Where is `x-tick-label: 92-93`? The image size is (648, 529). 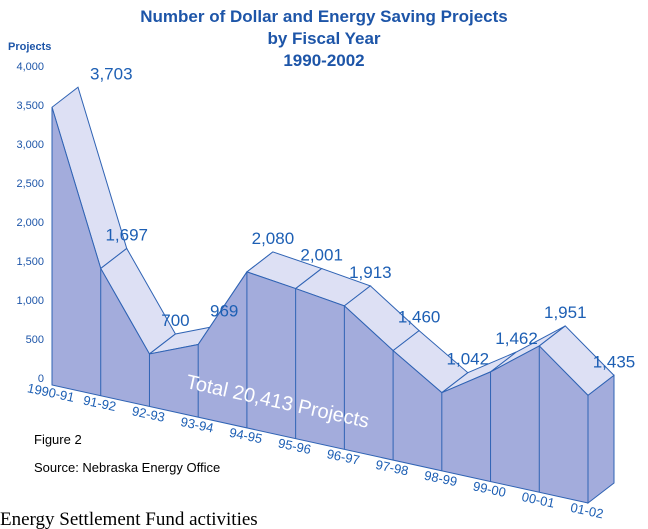
x-tick-label: 92-93 is located at coordinates (149, 414).